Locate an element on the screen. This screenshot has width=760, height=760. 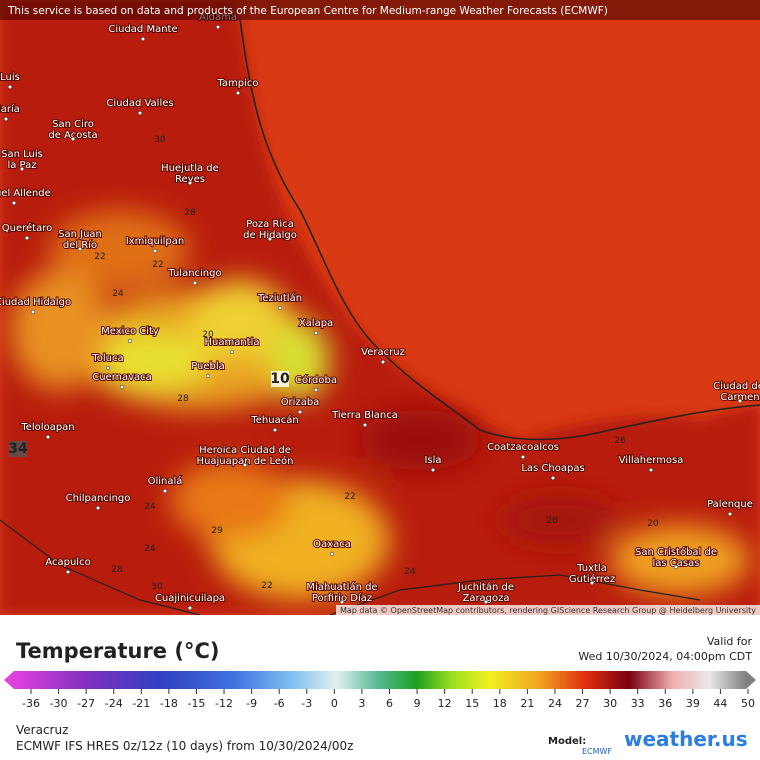
tick-label: 6 is located at coordinates (389, 703).